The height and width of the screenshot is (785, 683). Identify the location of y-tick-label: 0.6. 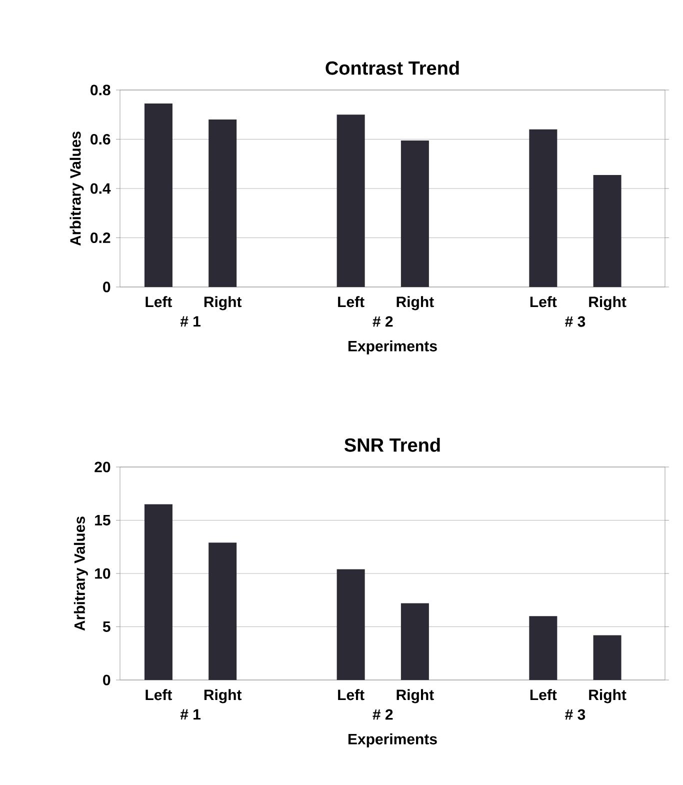
(100, 139).